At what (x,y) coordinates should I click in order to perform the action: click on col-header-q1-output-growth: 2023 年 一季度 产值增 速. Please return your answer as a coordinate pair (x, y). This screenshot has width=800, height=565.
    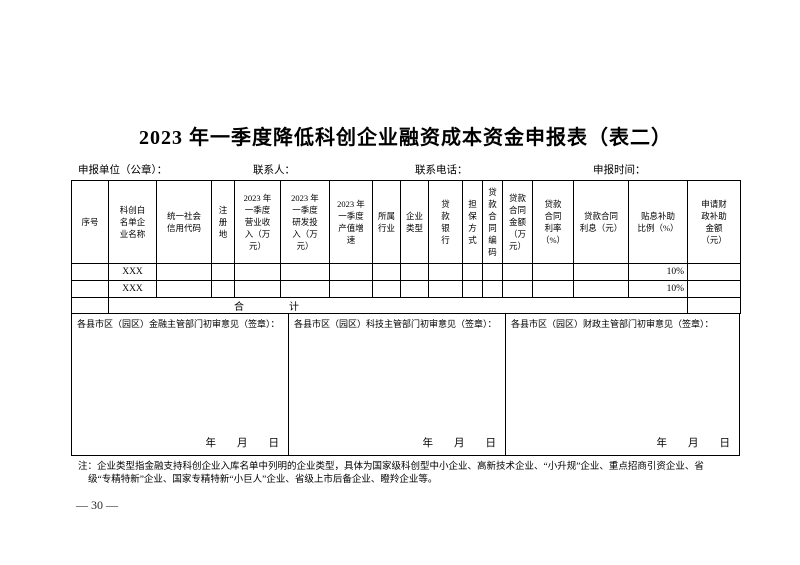
    Looking at the image, I should click on (351, 222).